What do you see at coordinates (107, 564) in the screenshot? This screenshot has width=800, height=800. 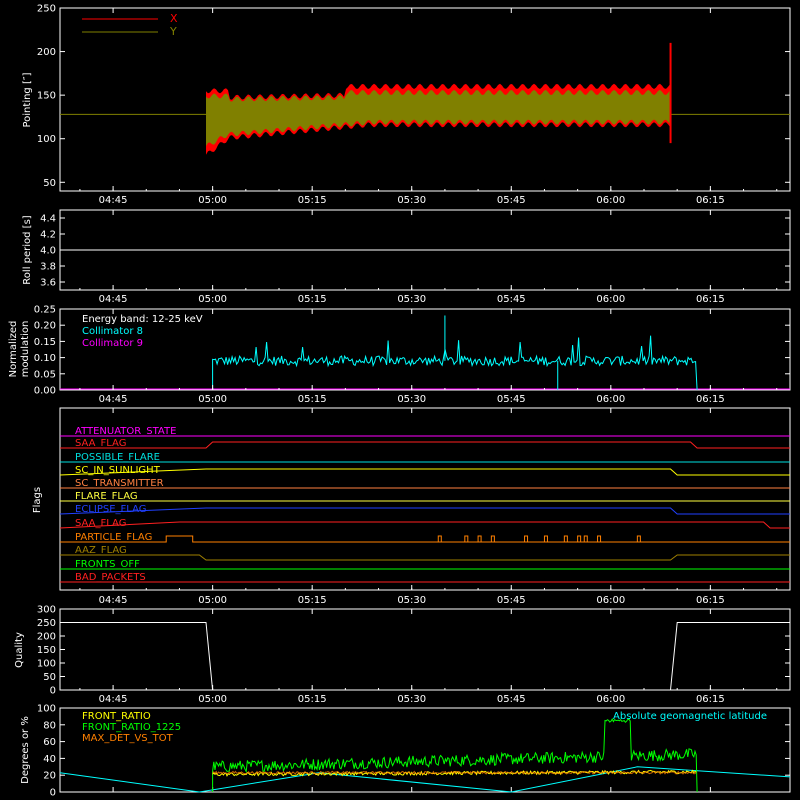 I see `flag-label-10: FRONTS_OFF` at bounding box center [107, 564].